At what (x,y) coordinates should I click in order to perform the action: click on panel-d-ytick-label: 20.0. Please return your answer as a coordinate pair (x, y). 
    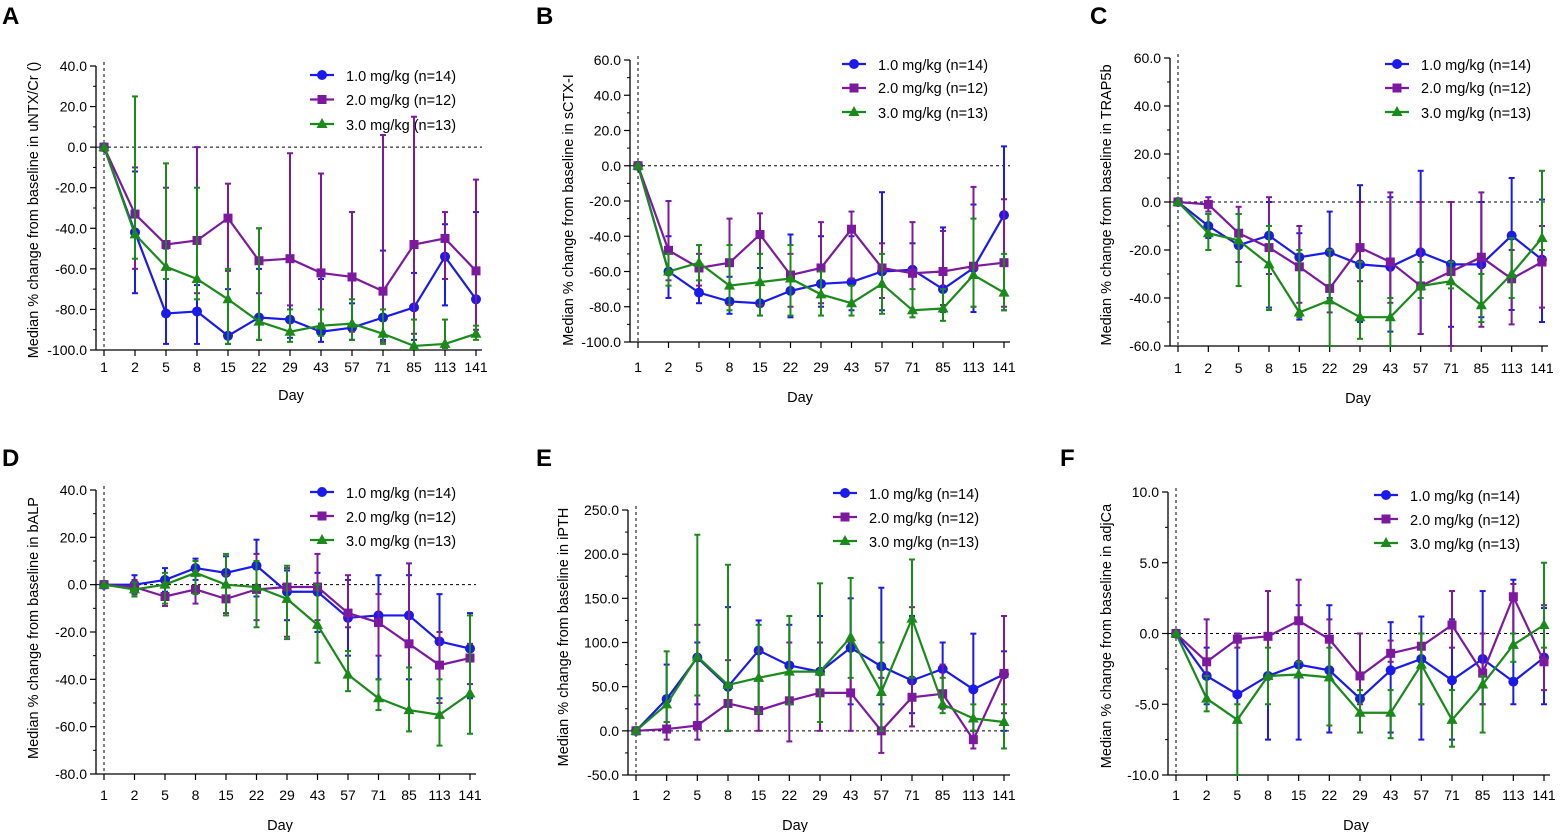
    Looking at the image, I should click on (73, 537).